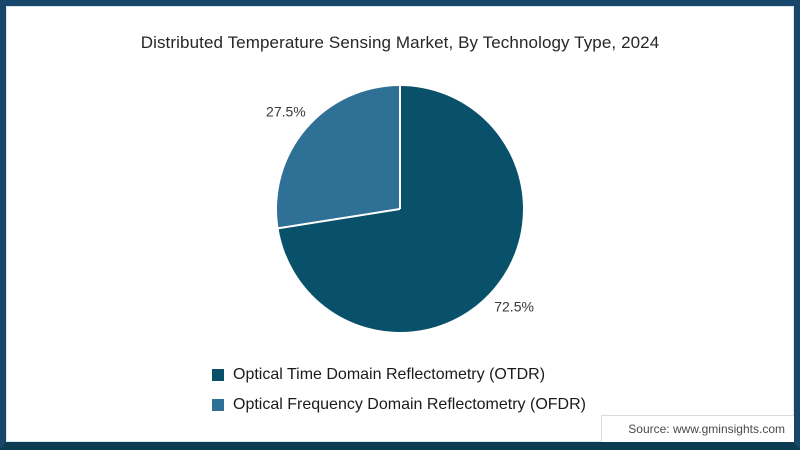  What do you see at coordinates (514, 306) in the screenshot?
I see `slice-value-label-0: 72.5%` at bounding box center [514, 306].